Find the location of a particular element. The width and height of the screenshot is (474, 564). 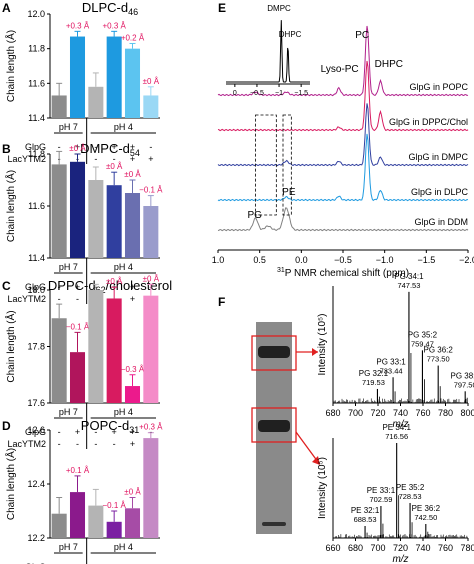

delta-annotation: −0.3 Å is located at coordinates (133, 369).